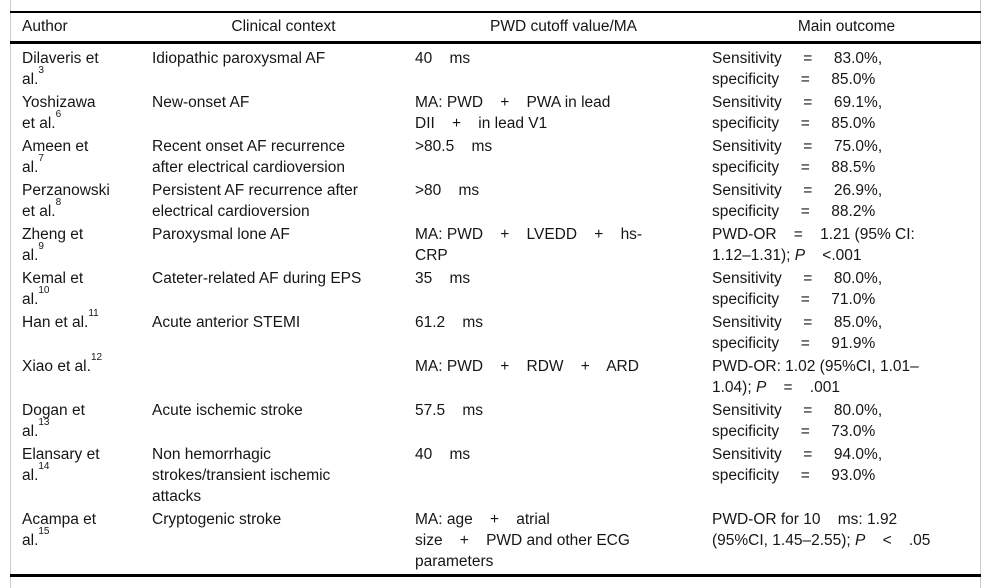  Describe the element at coordinates (241, 475) in the screenshot. I see `text-segment: strokes/transient ischemic` at that location.